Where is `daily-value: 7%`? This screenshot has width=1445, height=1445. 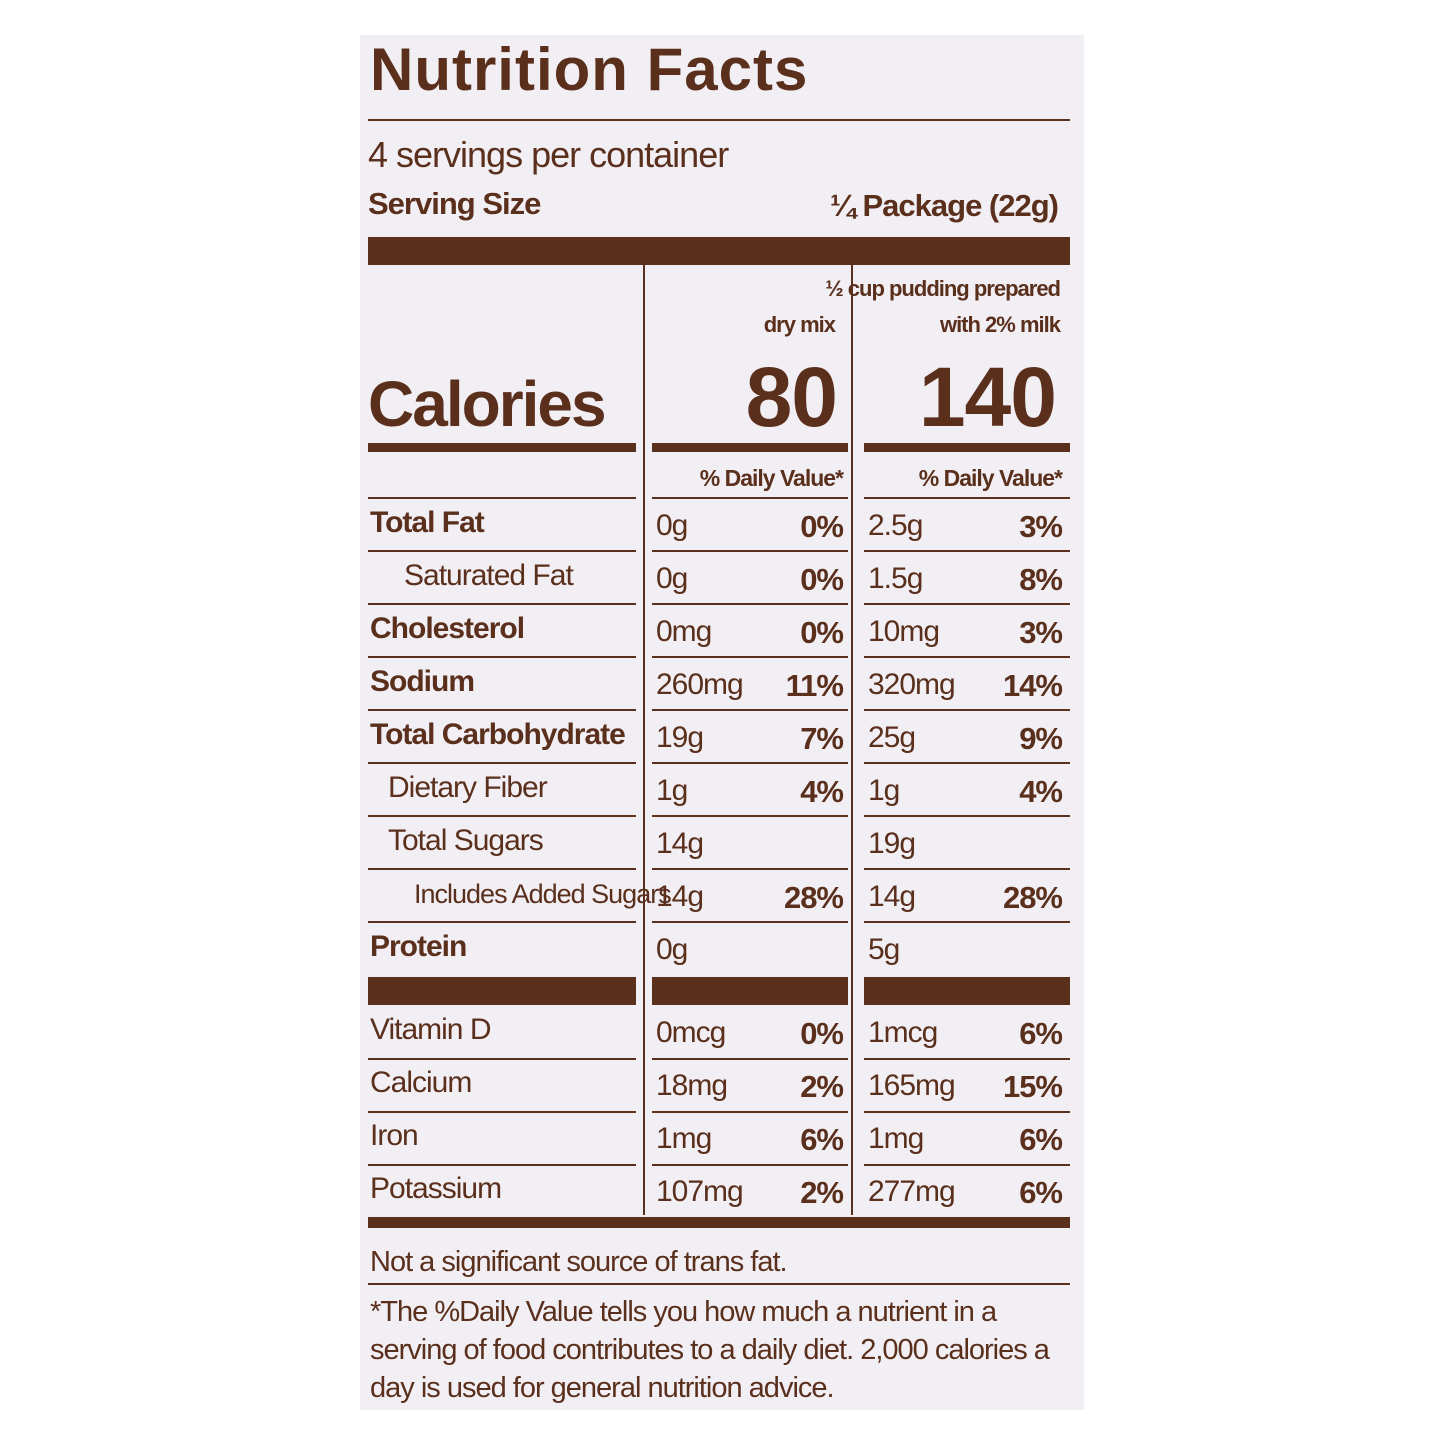
daily-value: 7% is located at coordinates (822, 738).